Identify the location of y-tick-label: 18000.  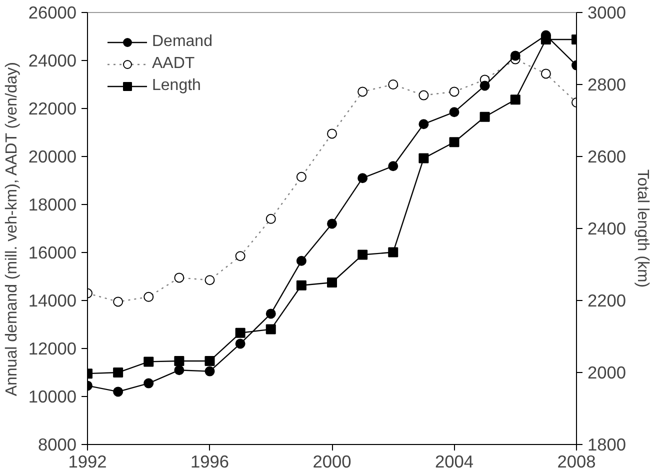
(52, 204).